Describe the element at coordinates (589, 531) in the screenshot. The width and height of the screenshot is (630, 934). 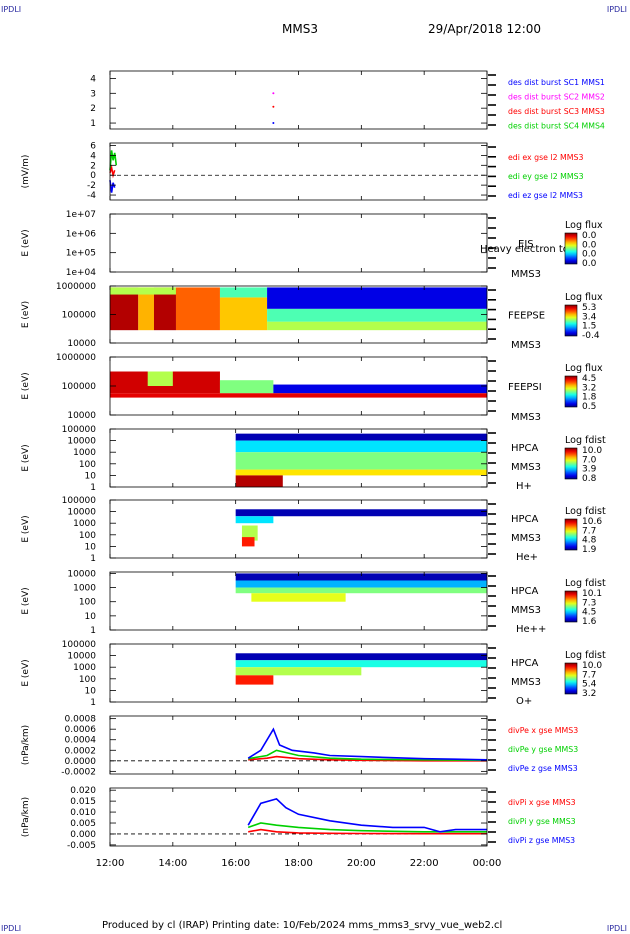
I see `colorbar-label: 7.7` at that location.